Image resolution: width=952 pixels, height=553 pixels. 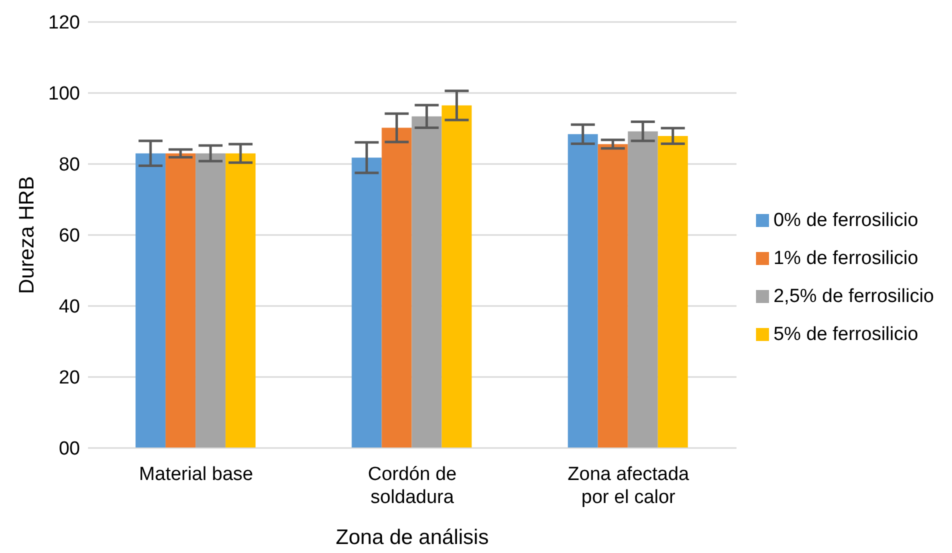 I want to click on x-tick-label: Cordón de soldadura, so click(x=412, y=486).